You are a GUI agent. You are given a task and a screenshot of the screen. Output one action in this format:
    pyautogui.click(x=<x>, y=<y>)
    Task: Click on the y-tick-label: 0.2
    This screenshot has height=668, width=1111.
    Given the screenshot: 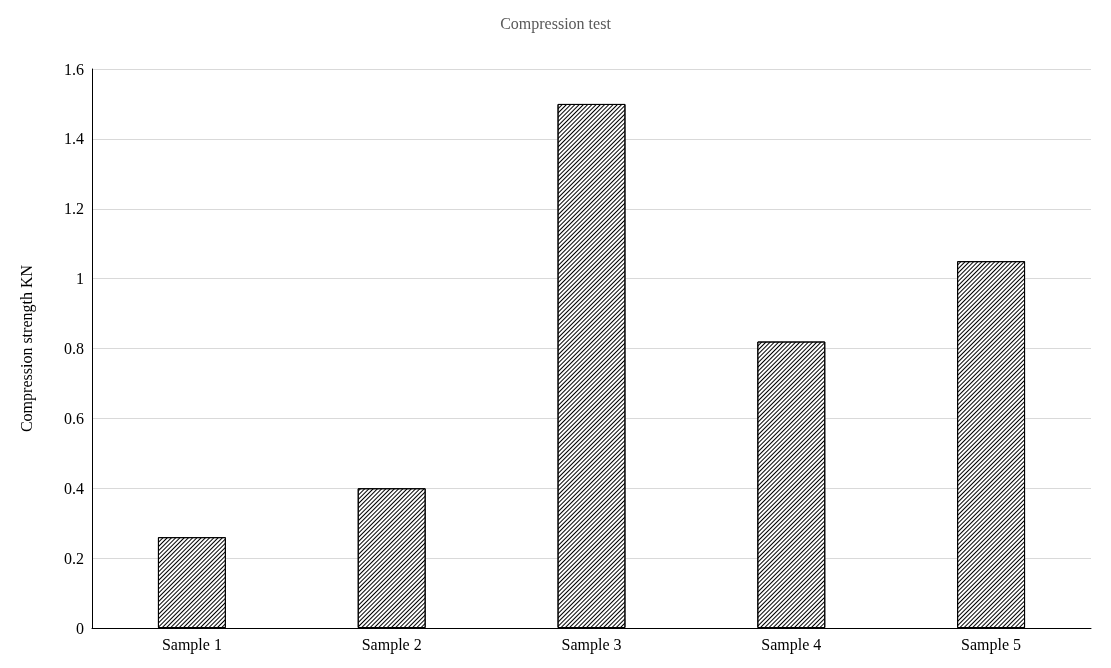 What is the action you would take?
    pyautogui.click(x=74, y=558)
    